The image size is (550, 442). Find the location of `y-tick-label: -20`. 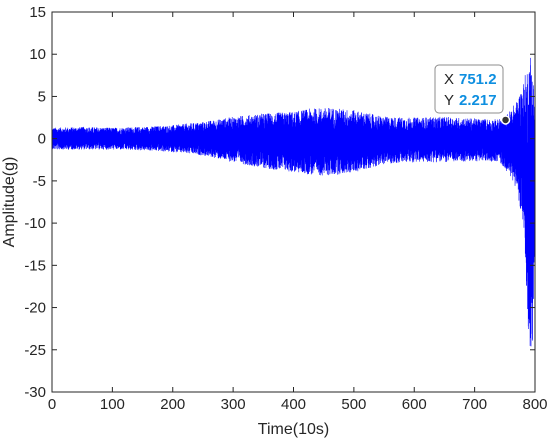

y-tick-label: -20 is located at coordinates (35, 308).